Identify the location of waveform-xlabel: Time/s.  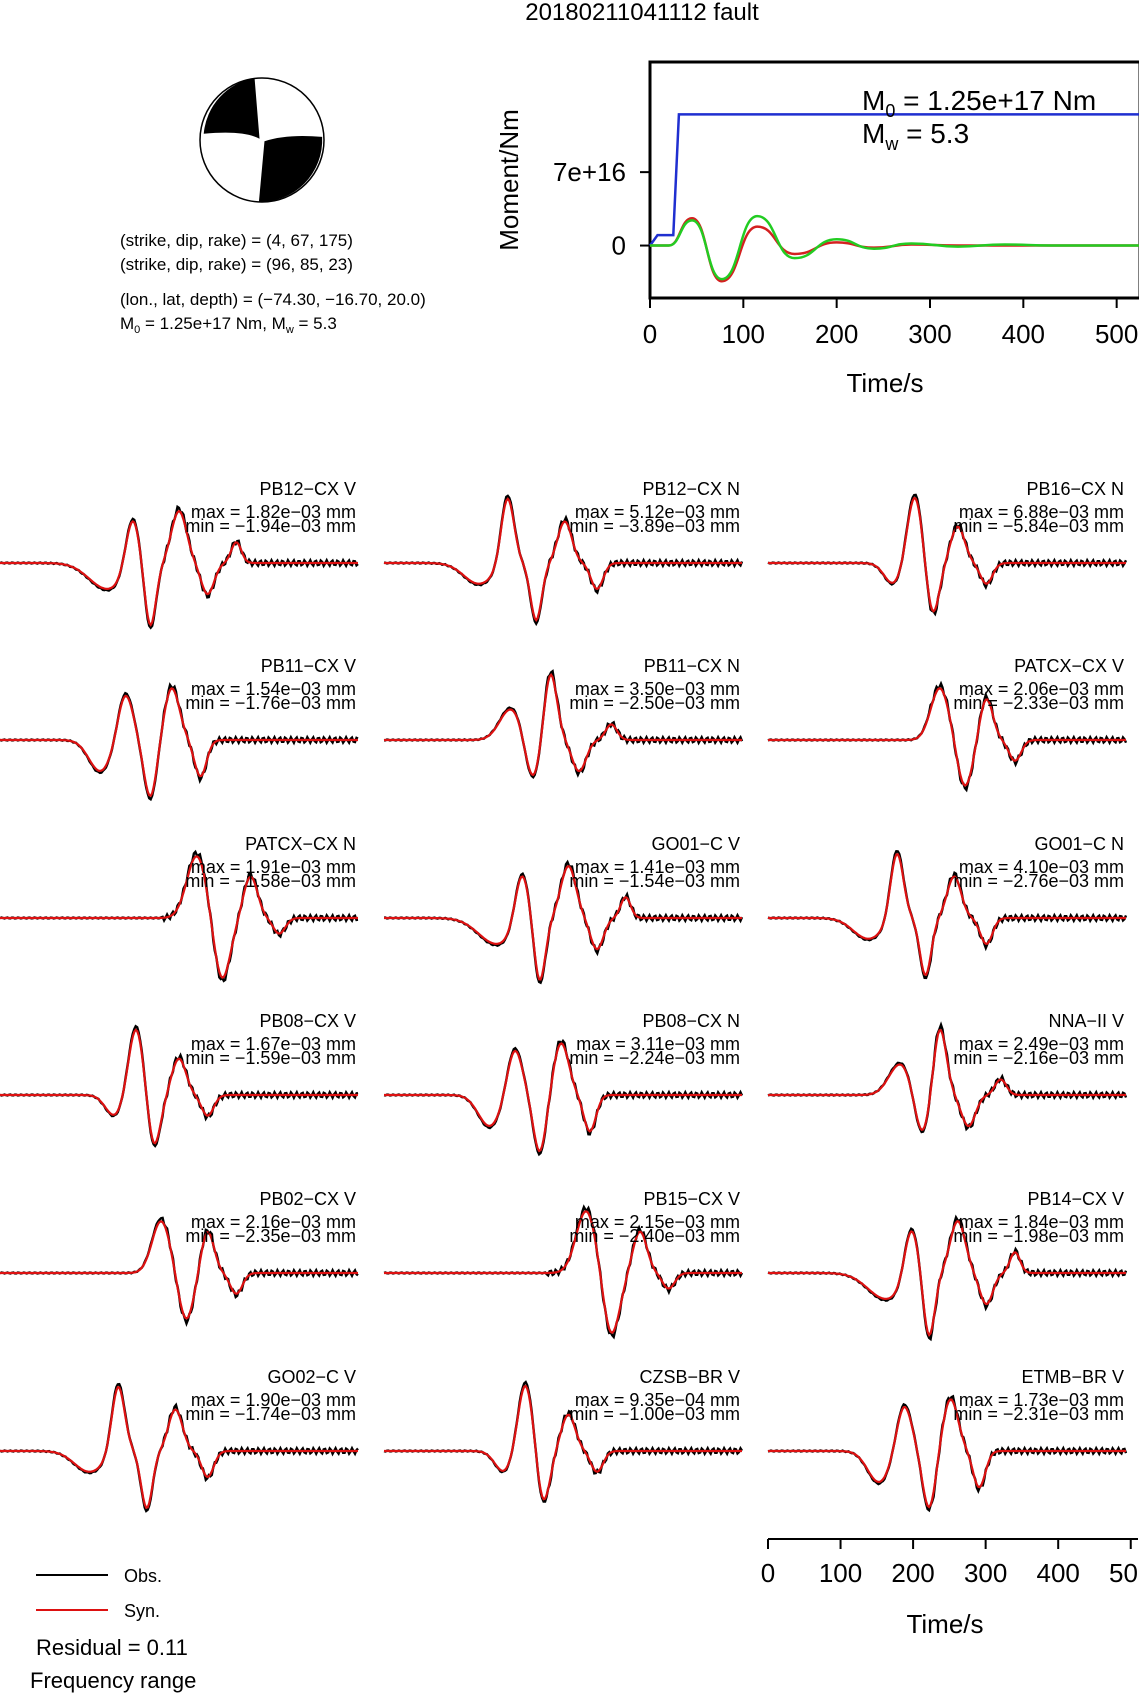
(944, 1624).